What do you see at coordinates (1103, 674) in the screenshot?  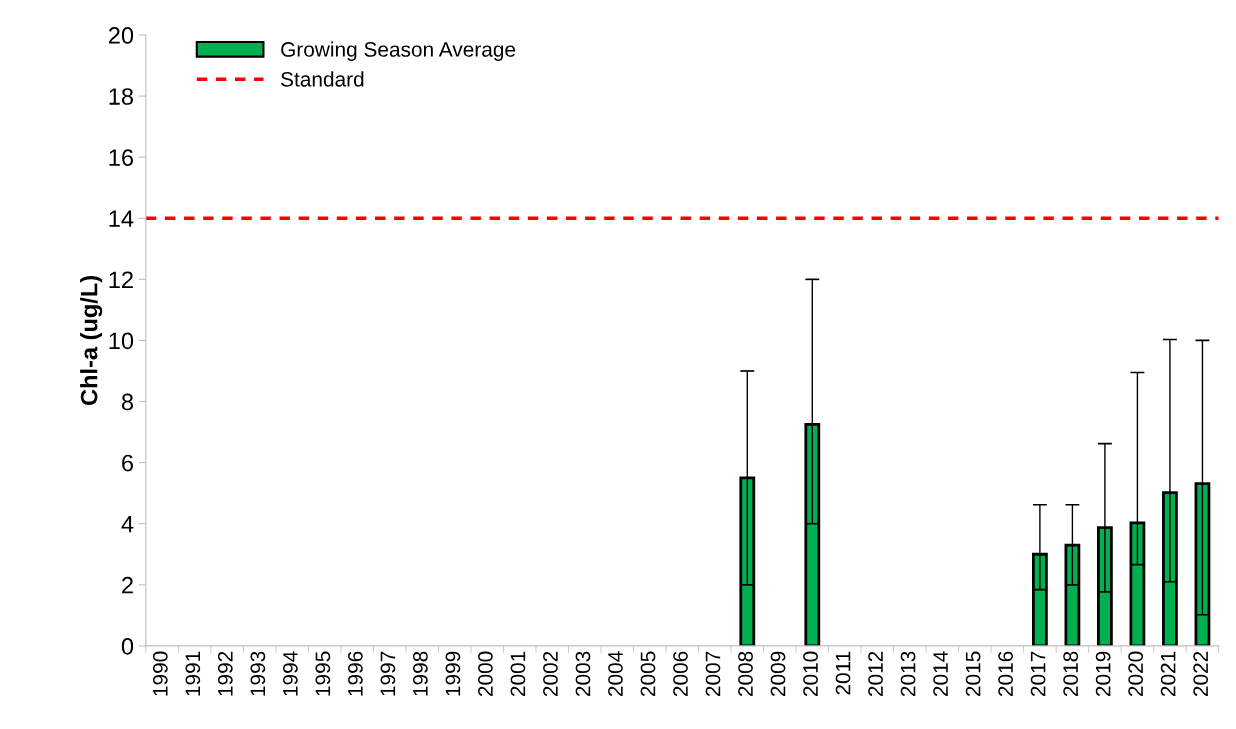 I see `x-tick-label: 2019` at bounding box center [1103, 674].